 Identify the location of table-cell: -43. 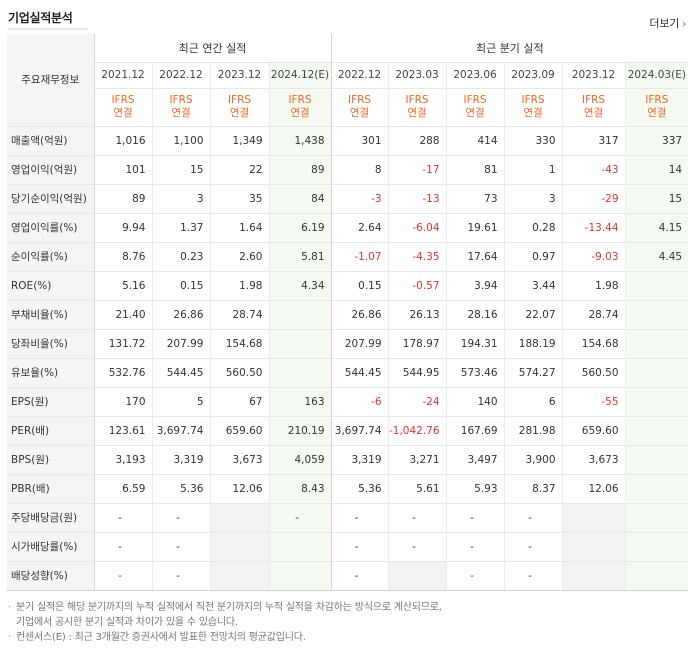
(593, 170).